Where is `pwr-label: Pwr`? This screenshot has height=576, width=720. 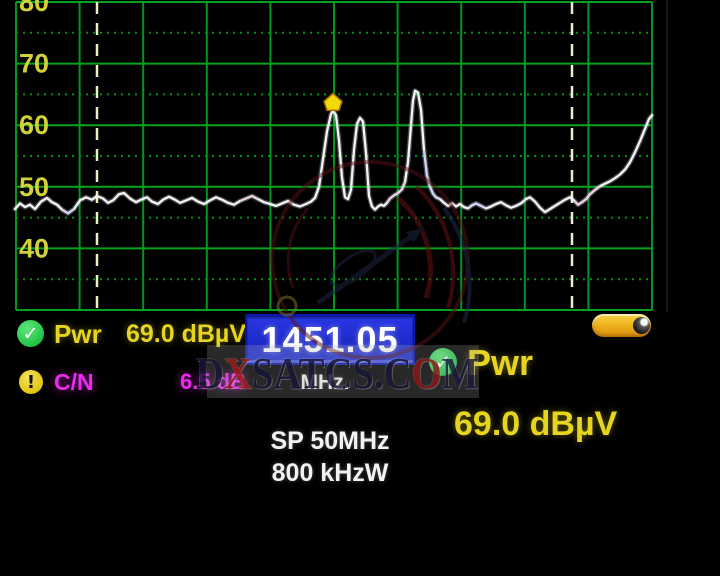
pwr-label: Pwr is located at coordinates (78, 334).